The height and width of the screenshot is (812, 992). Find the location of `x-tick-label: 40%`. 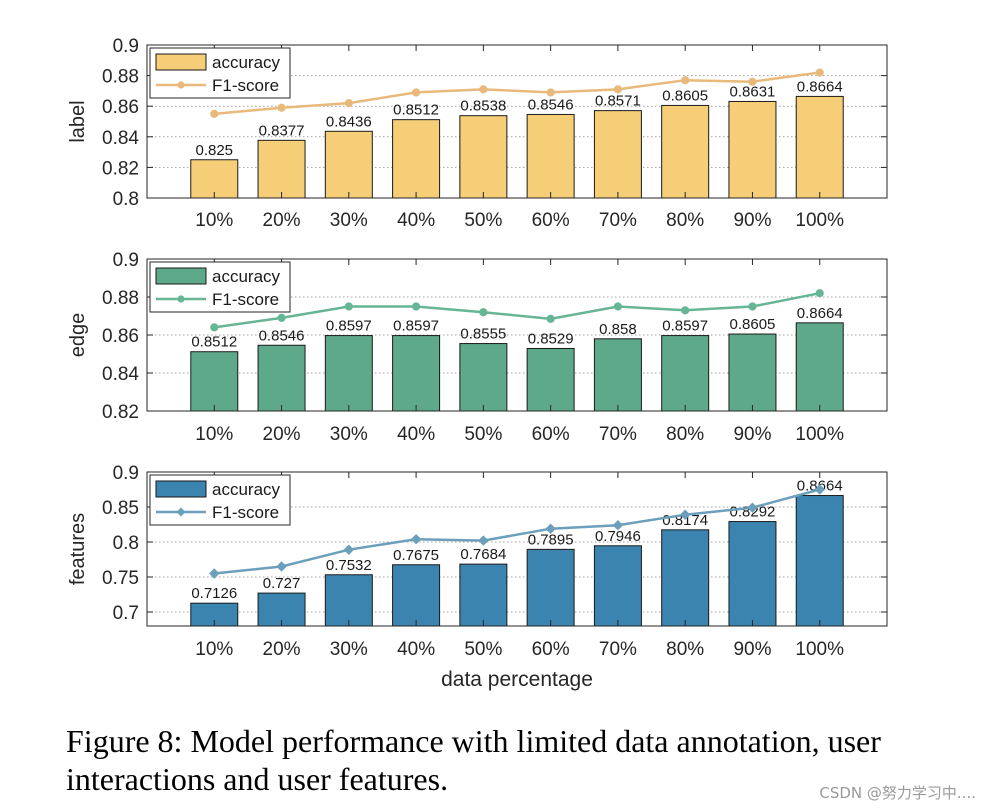

x-tick-label: 40% is located at coordinates (416, 220).